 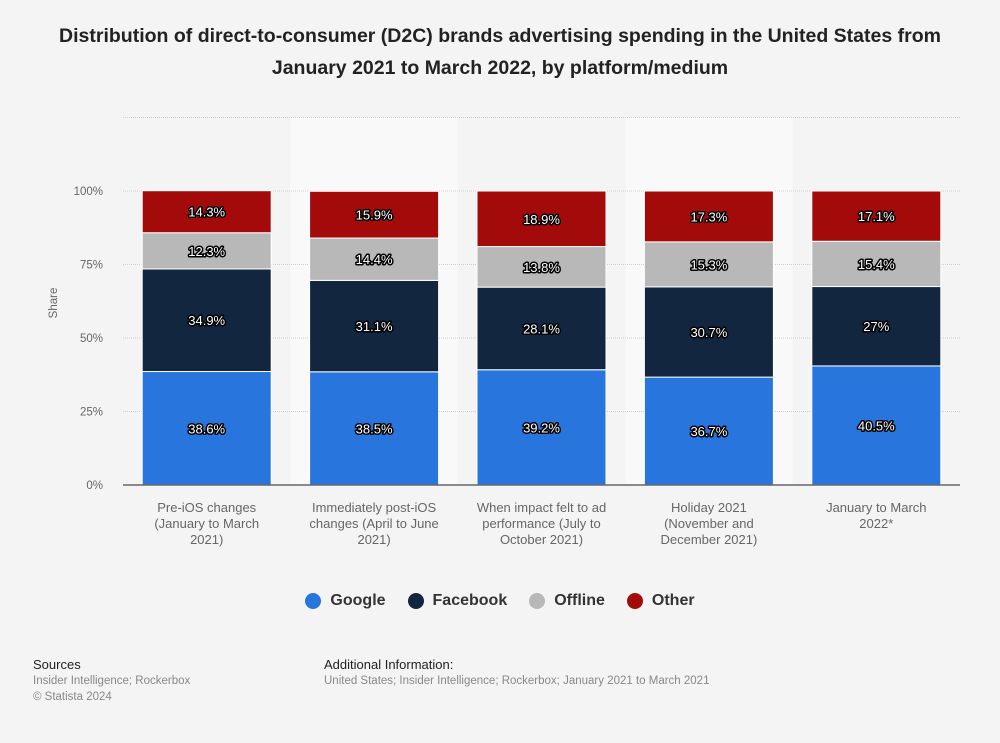 I want to click on additional-info-heading: Additional Information:, so click(x=389, y=664).